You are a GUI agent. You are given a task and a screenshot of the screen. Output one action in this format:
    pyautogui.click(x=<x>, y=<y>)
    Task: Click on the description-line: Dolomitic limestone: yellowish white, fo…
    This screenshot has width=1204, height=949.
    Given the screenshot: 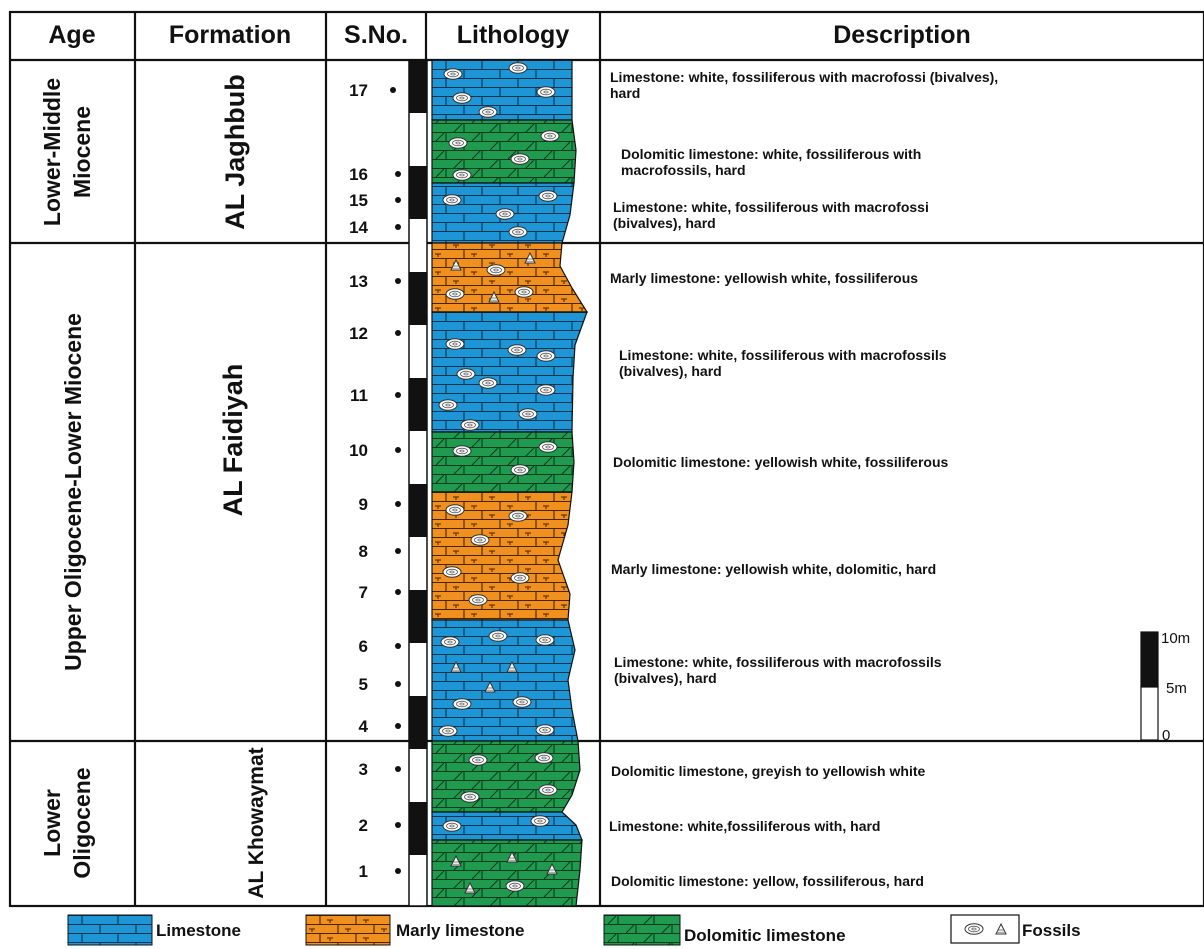 What is the action you would take?
    pyautogui.click(x=780, y=462)
    